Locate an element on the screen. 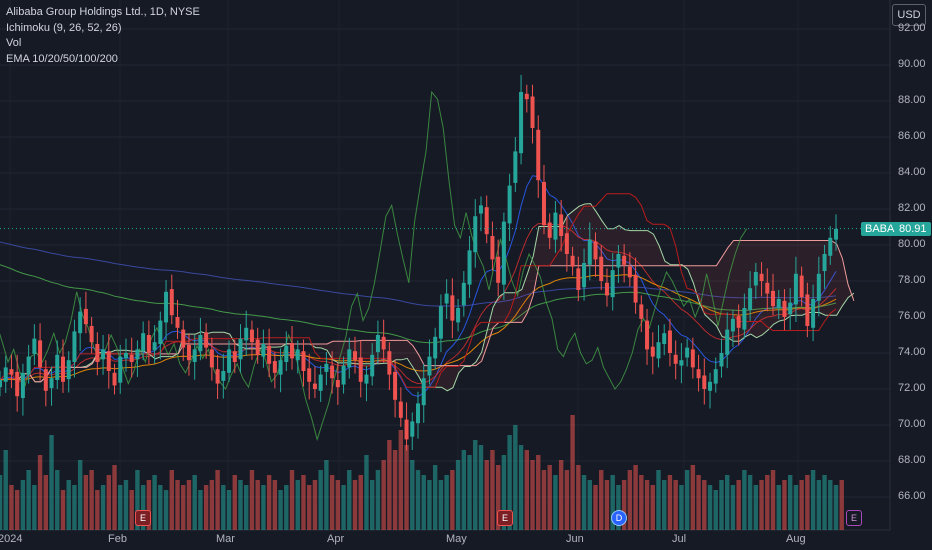 This screenshot has width=932, height=550. y-tick-label: 86.00 is located at coordinates (912, 136).